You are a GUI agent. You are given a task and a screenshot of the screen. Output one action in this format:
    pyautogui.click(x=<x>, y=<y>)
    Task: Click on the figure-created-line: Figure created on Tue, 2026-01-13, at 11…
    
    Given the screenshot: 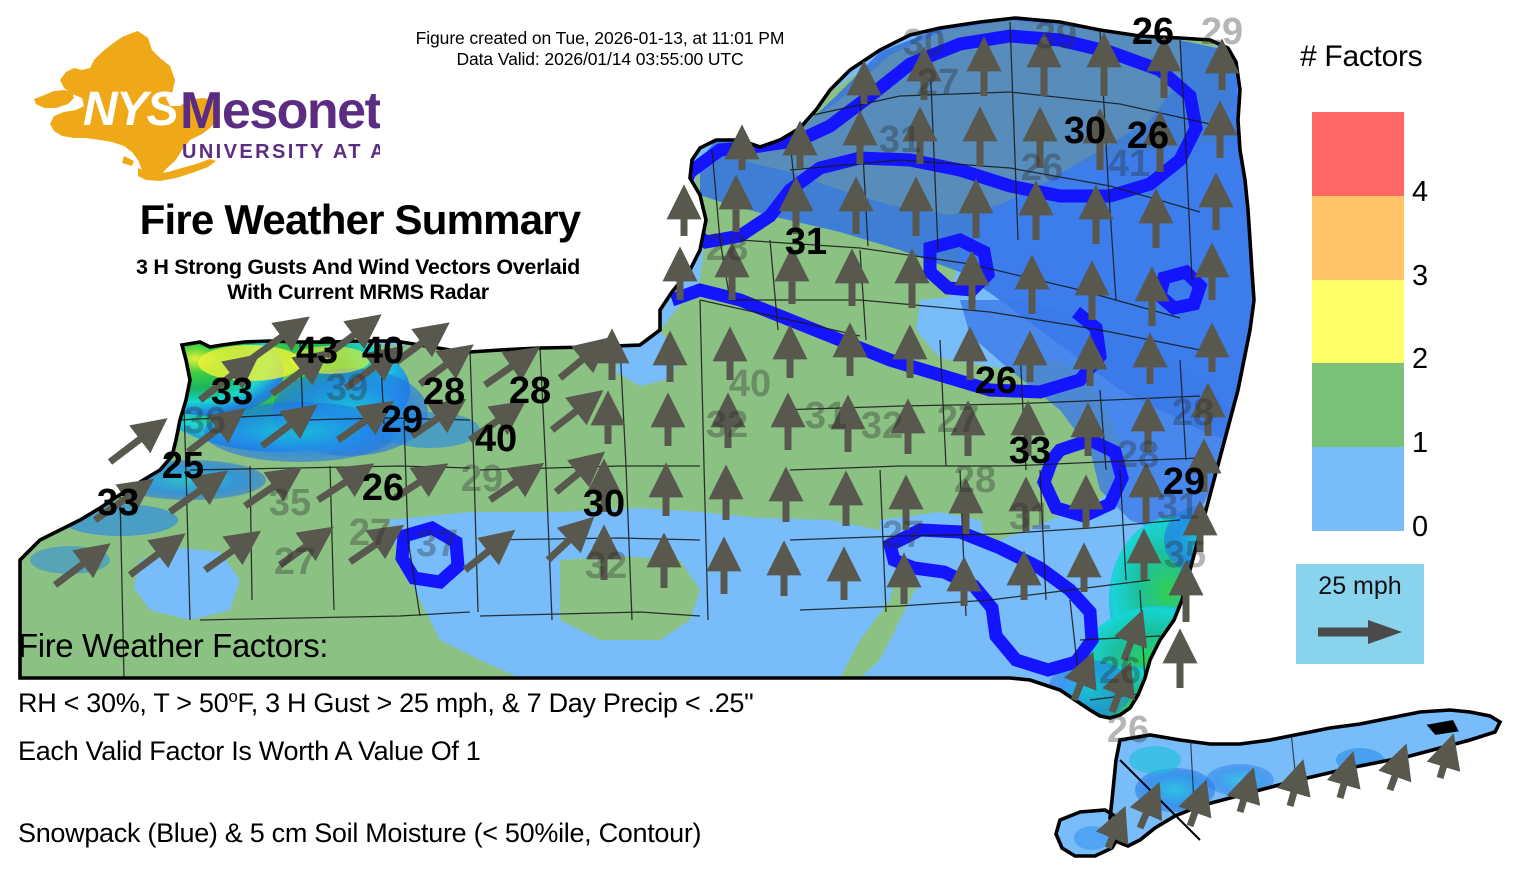 What is the action you would take?
    pyautogui.click(x=600, y=38)
    